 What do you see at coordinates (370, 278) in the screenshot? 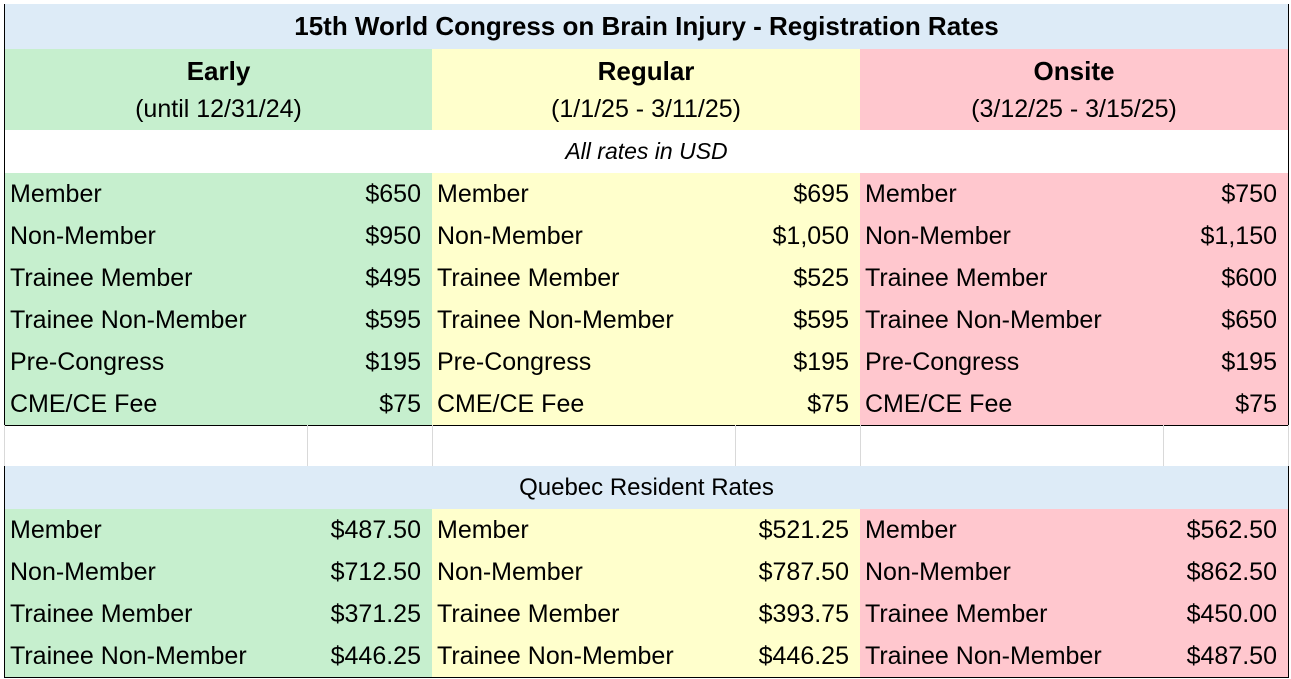
I see `rate-amount: $495` at bounding box center [370, 278].